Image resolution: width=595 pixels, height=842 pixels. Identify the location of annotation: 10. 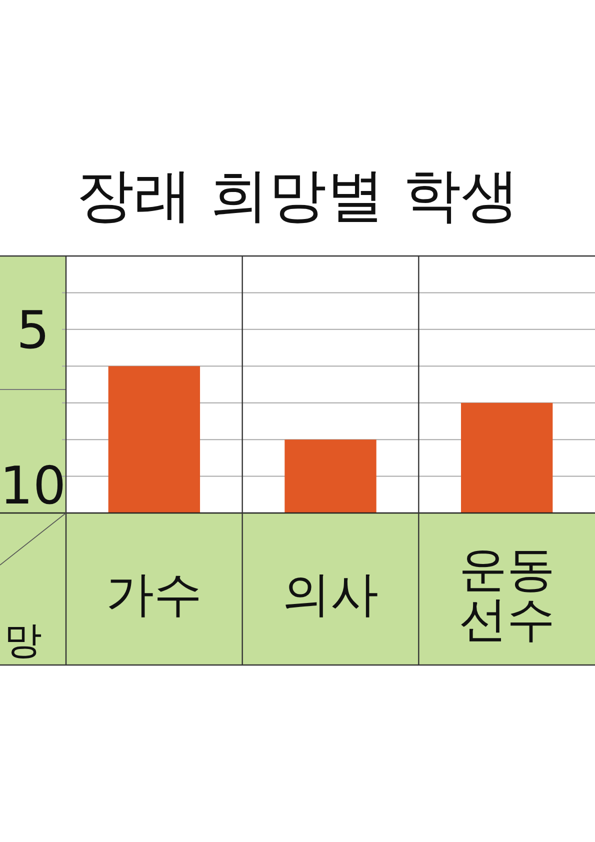
(33, 486).